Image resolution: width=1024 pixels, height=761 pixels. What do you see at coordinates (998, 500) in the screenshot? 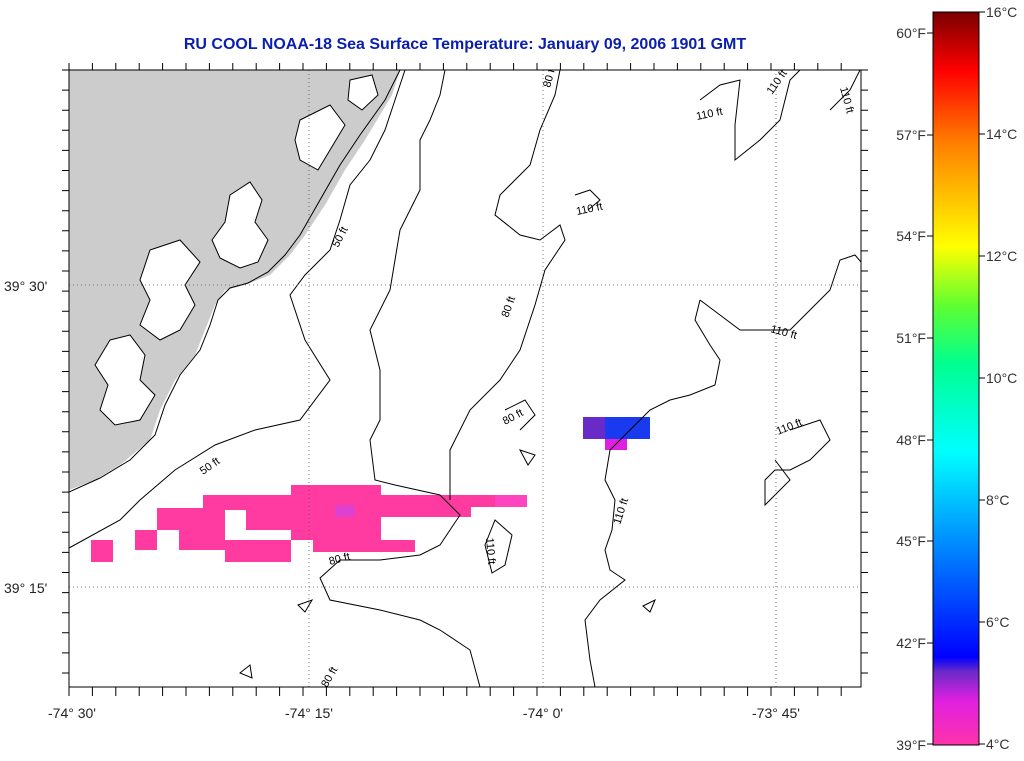
I see `colorbar-c-label: 8°C` at bounding box center [998, 500].